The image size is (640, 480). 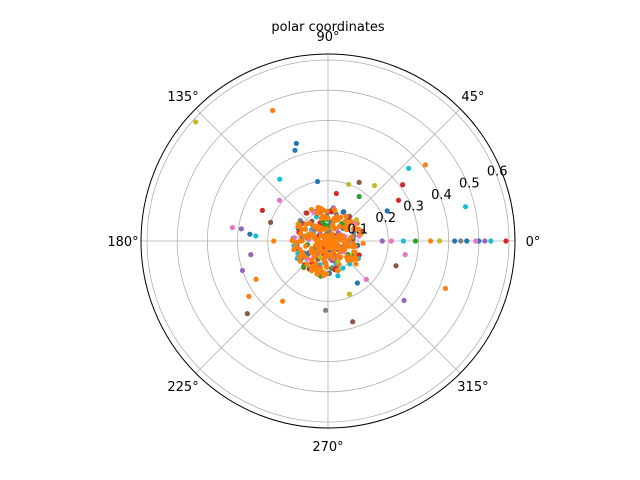 I want to click on theta-tick-label: 225°, so click(x=182, y=387).